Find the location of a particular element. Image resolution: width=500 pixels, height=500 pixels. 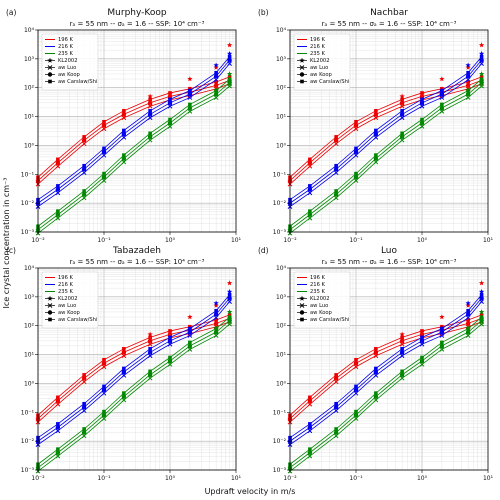

x-tick-label: 10⁻² is located at coordinates (38, 478).